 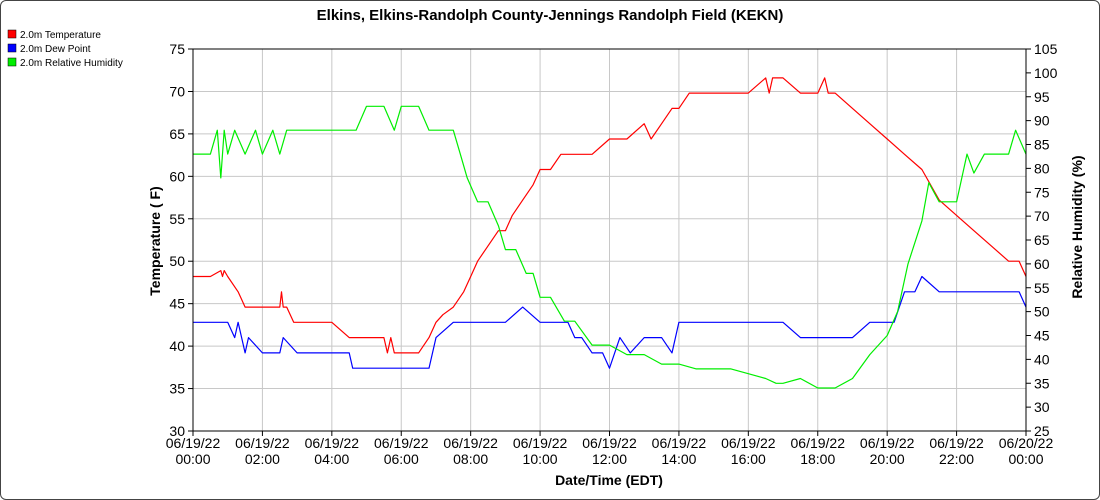 I want to click on x-tick-time-1: 02:00, so click(x=262, y=459).